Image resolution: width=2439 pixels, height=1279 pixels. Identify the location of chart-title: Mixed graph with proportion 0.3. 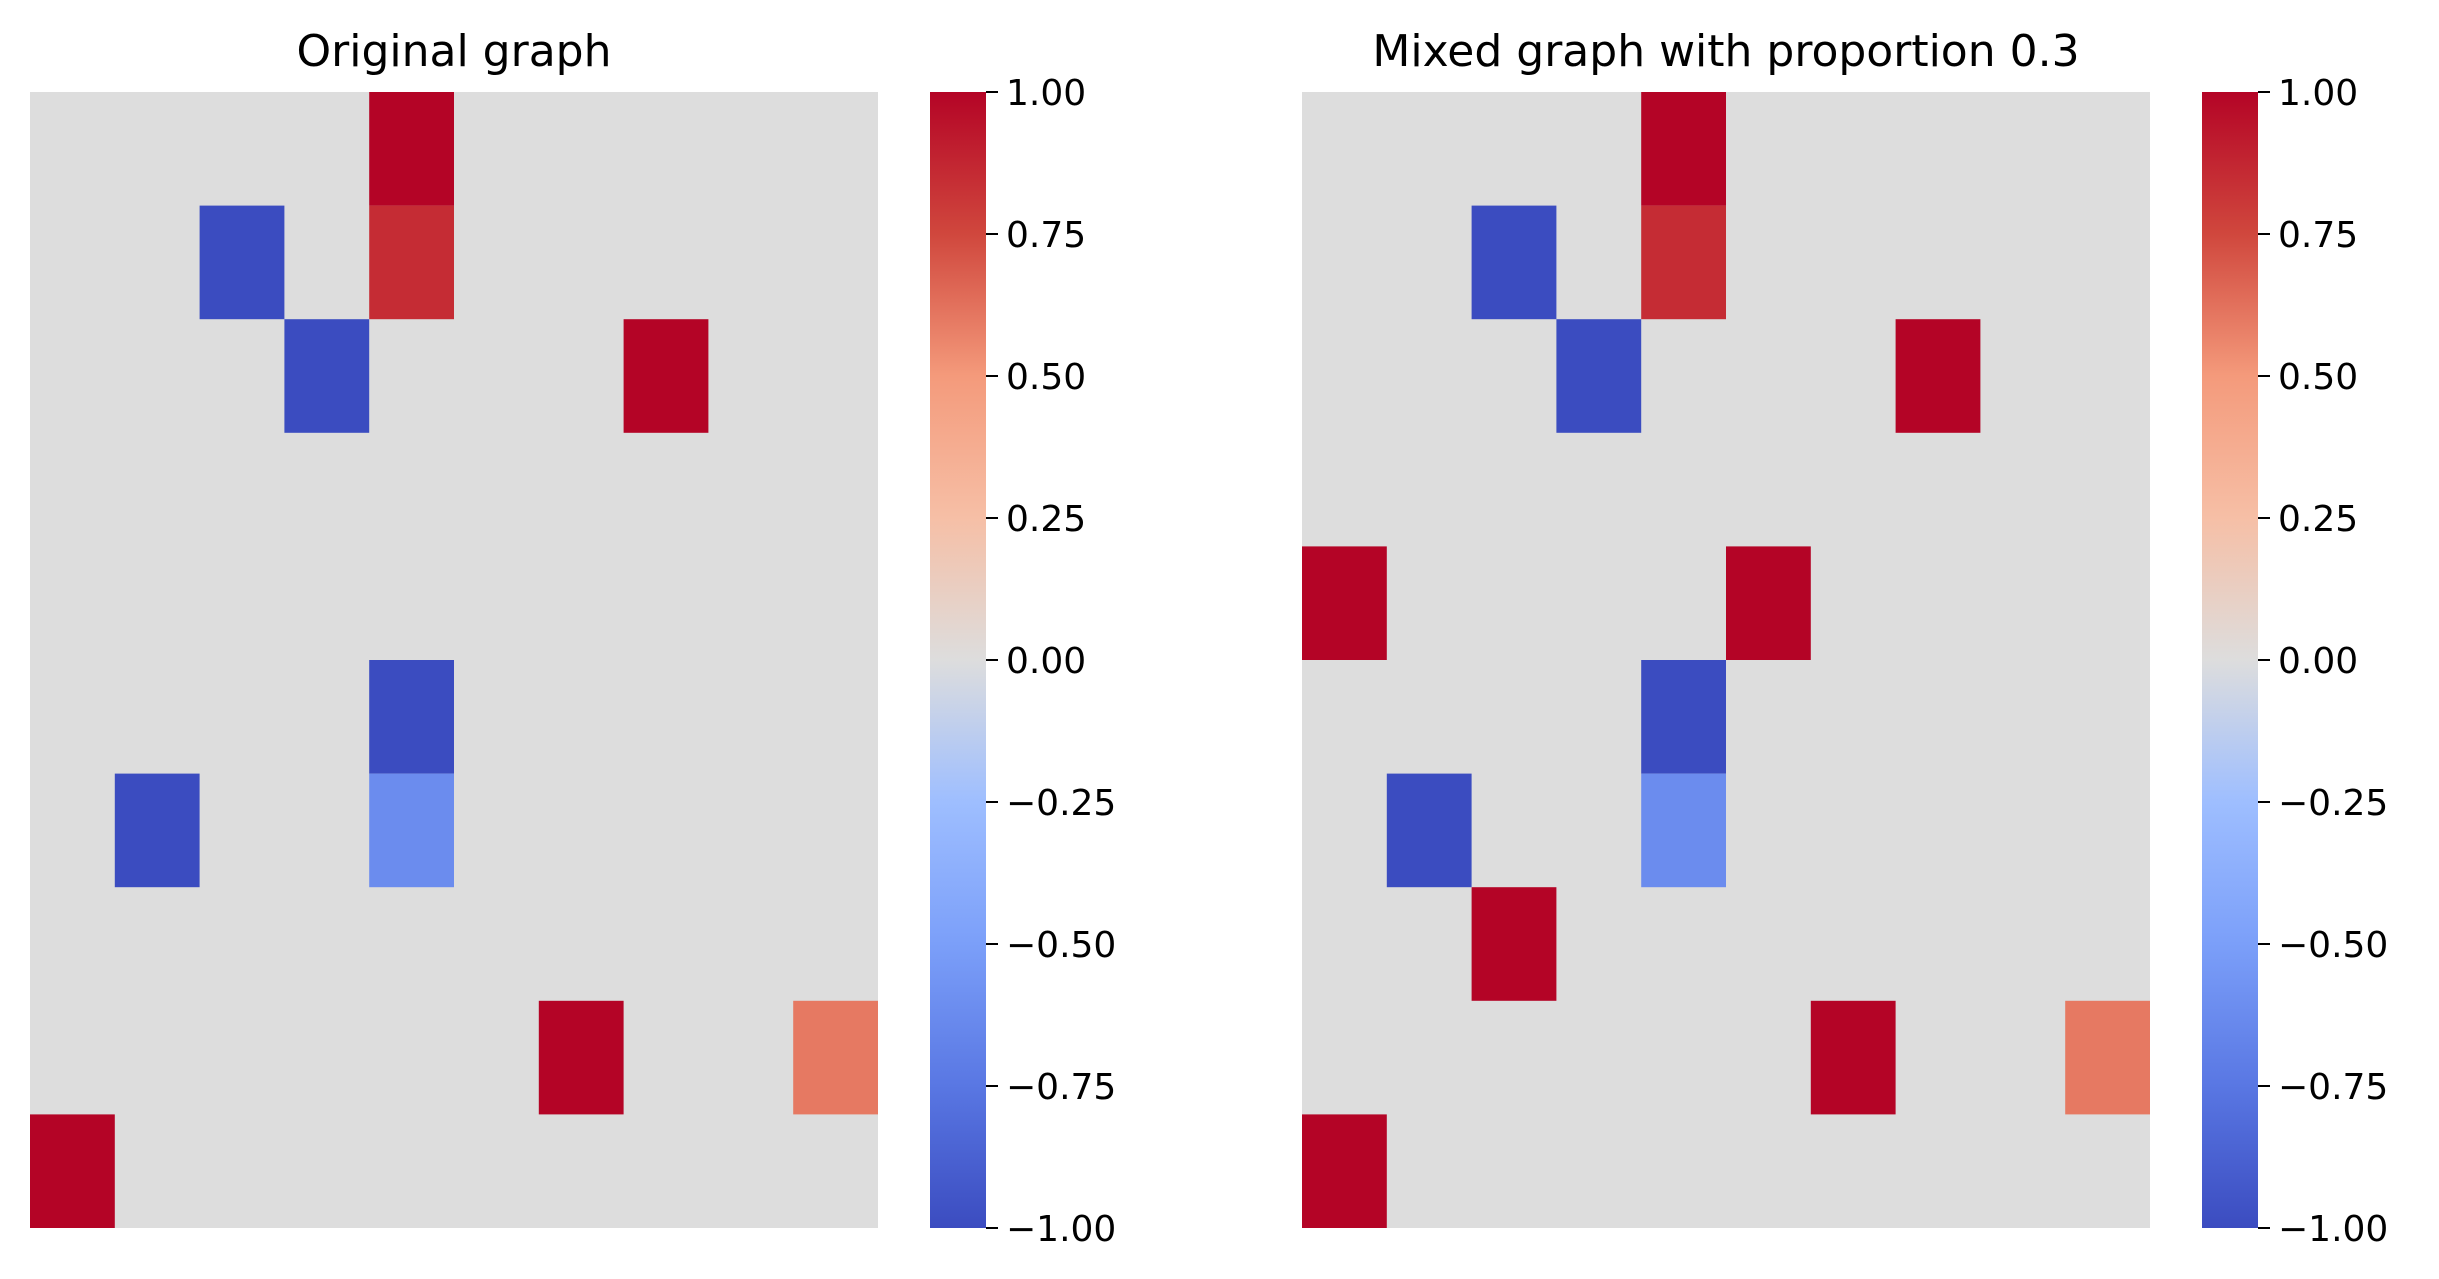
(1725, 51).